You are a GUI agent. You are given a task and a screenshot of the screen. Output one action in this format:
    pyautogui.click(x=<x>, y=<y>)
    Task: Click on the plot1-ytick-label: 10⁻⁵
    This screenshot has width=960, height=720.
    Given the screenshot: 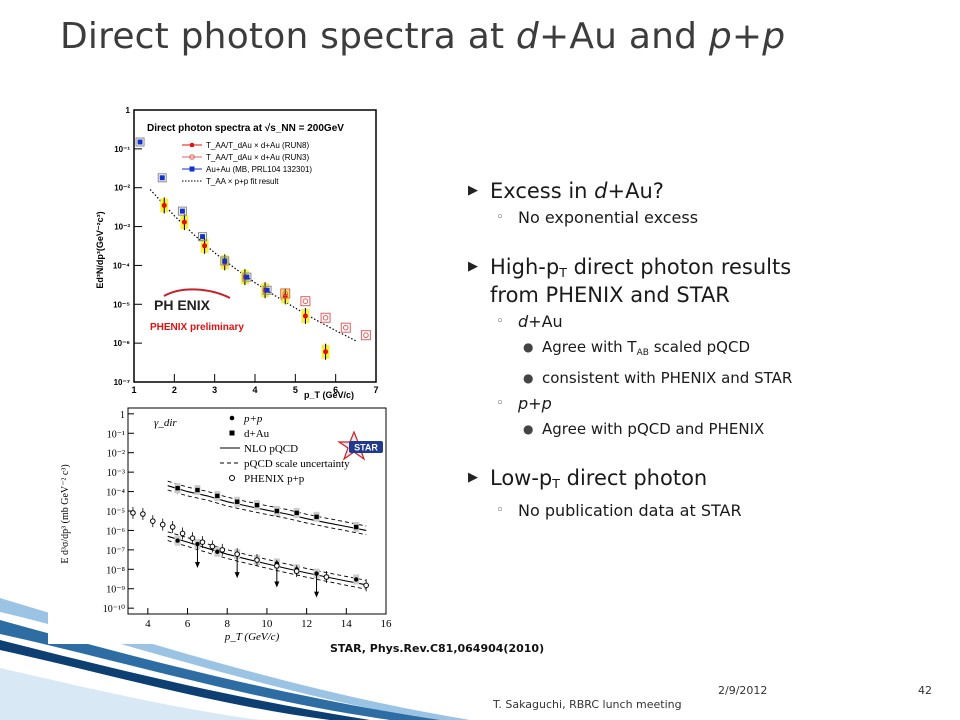 What is the action you would take?
    pyautogui.click(x=121, y=304)
    